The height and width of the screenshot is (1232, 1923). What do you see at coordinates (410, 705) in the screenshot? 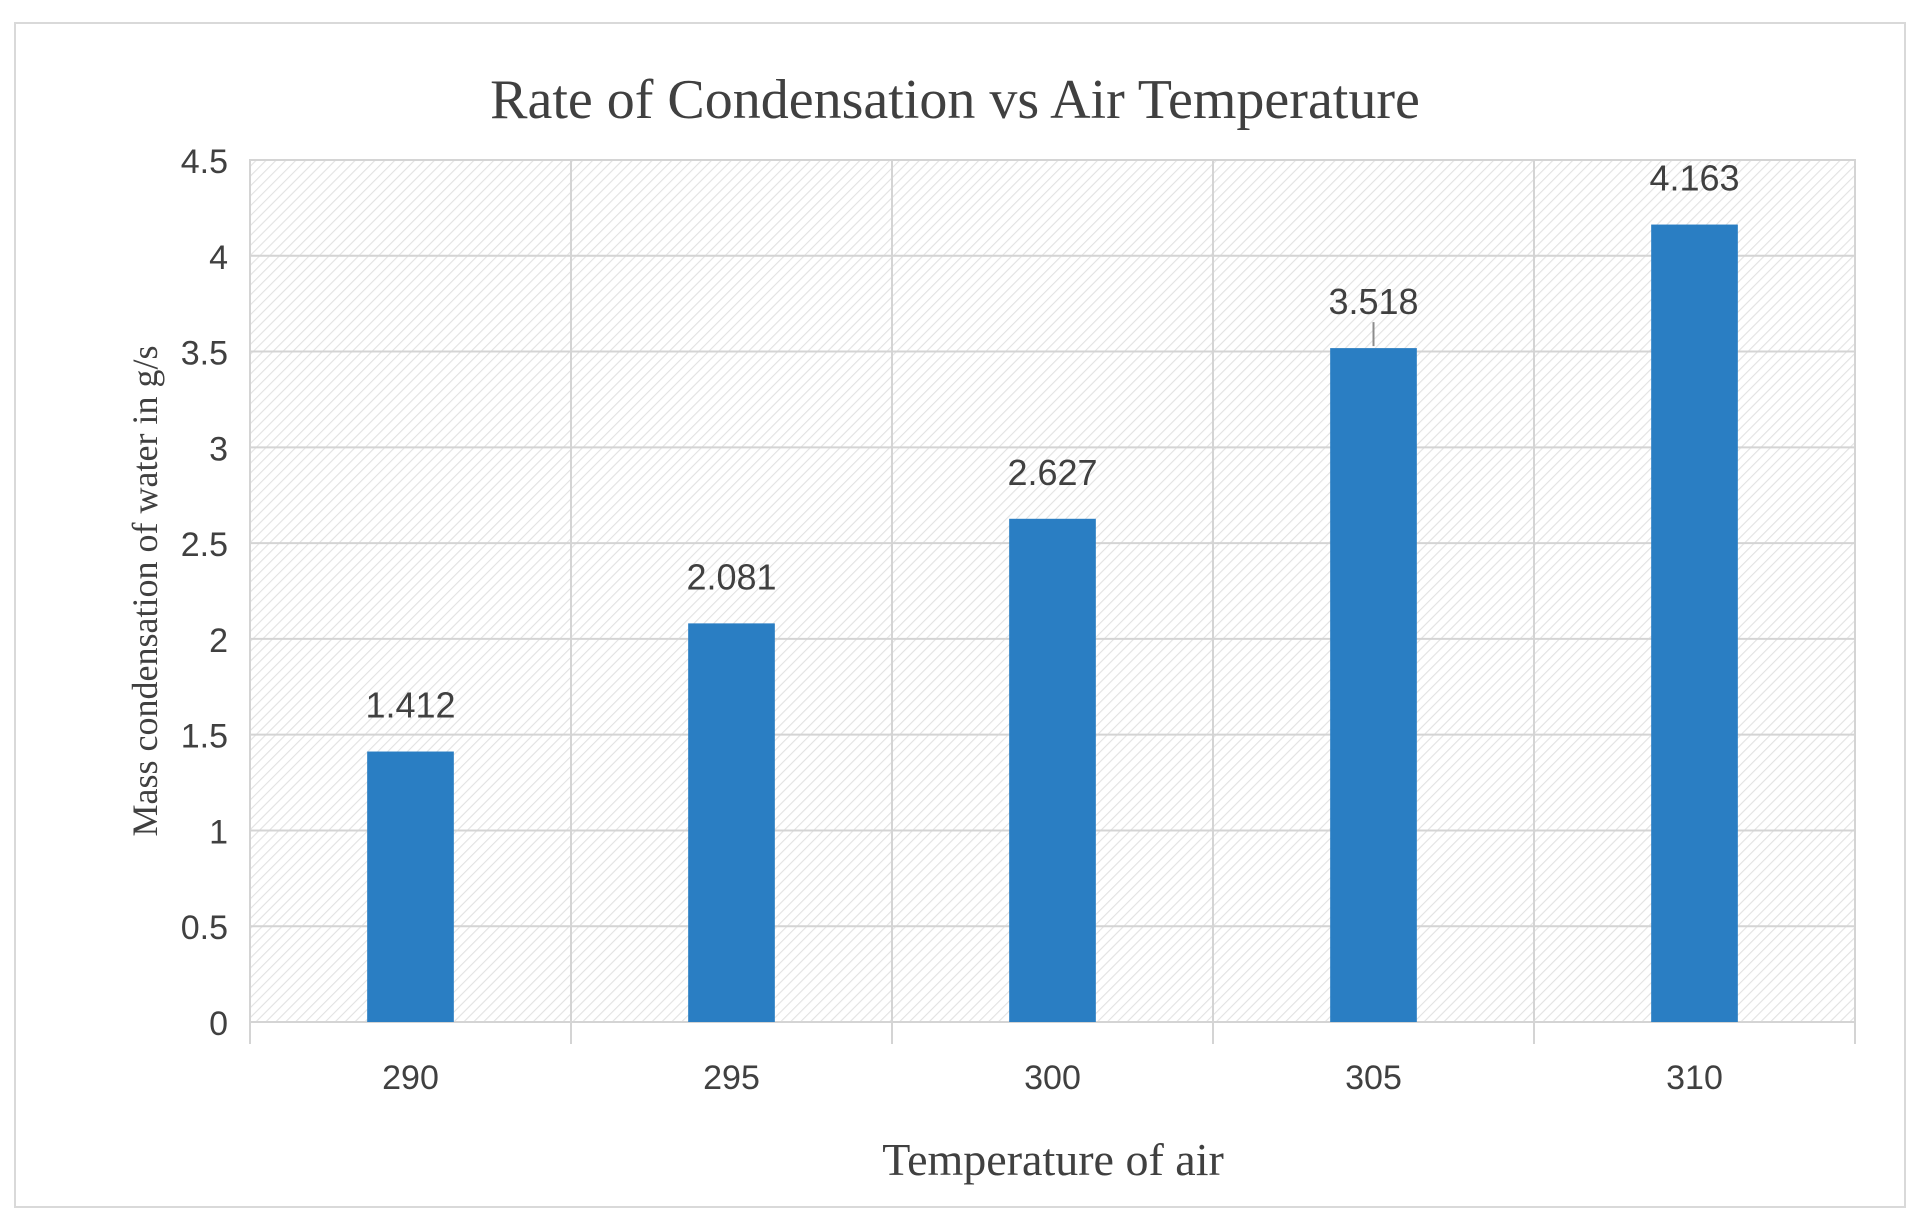
I see `data-label-290: 1.412` at bounding box center [410, 705].